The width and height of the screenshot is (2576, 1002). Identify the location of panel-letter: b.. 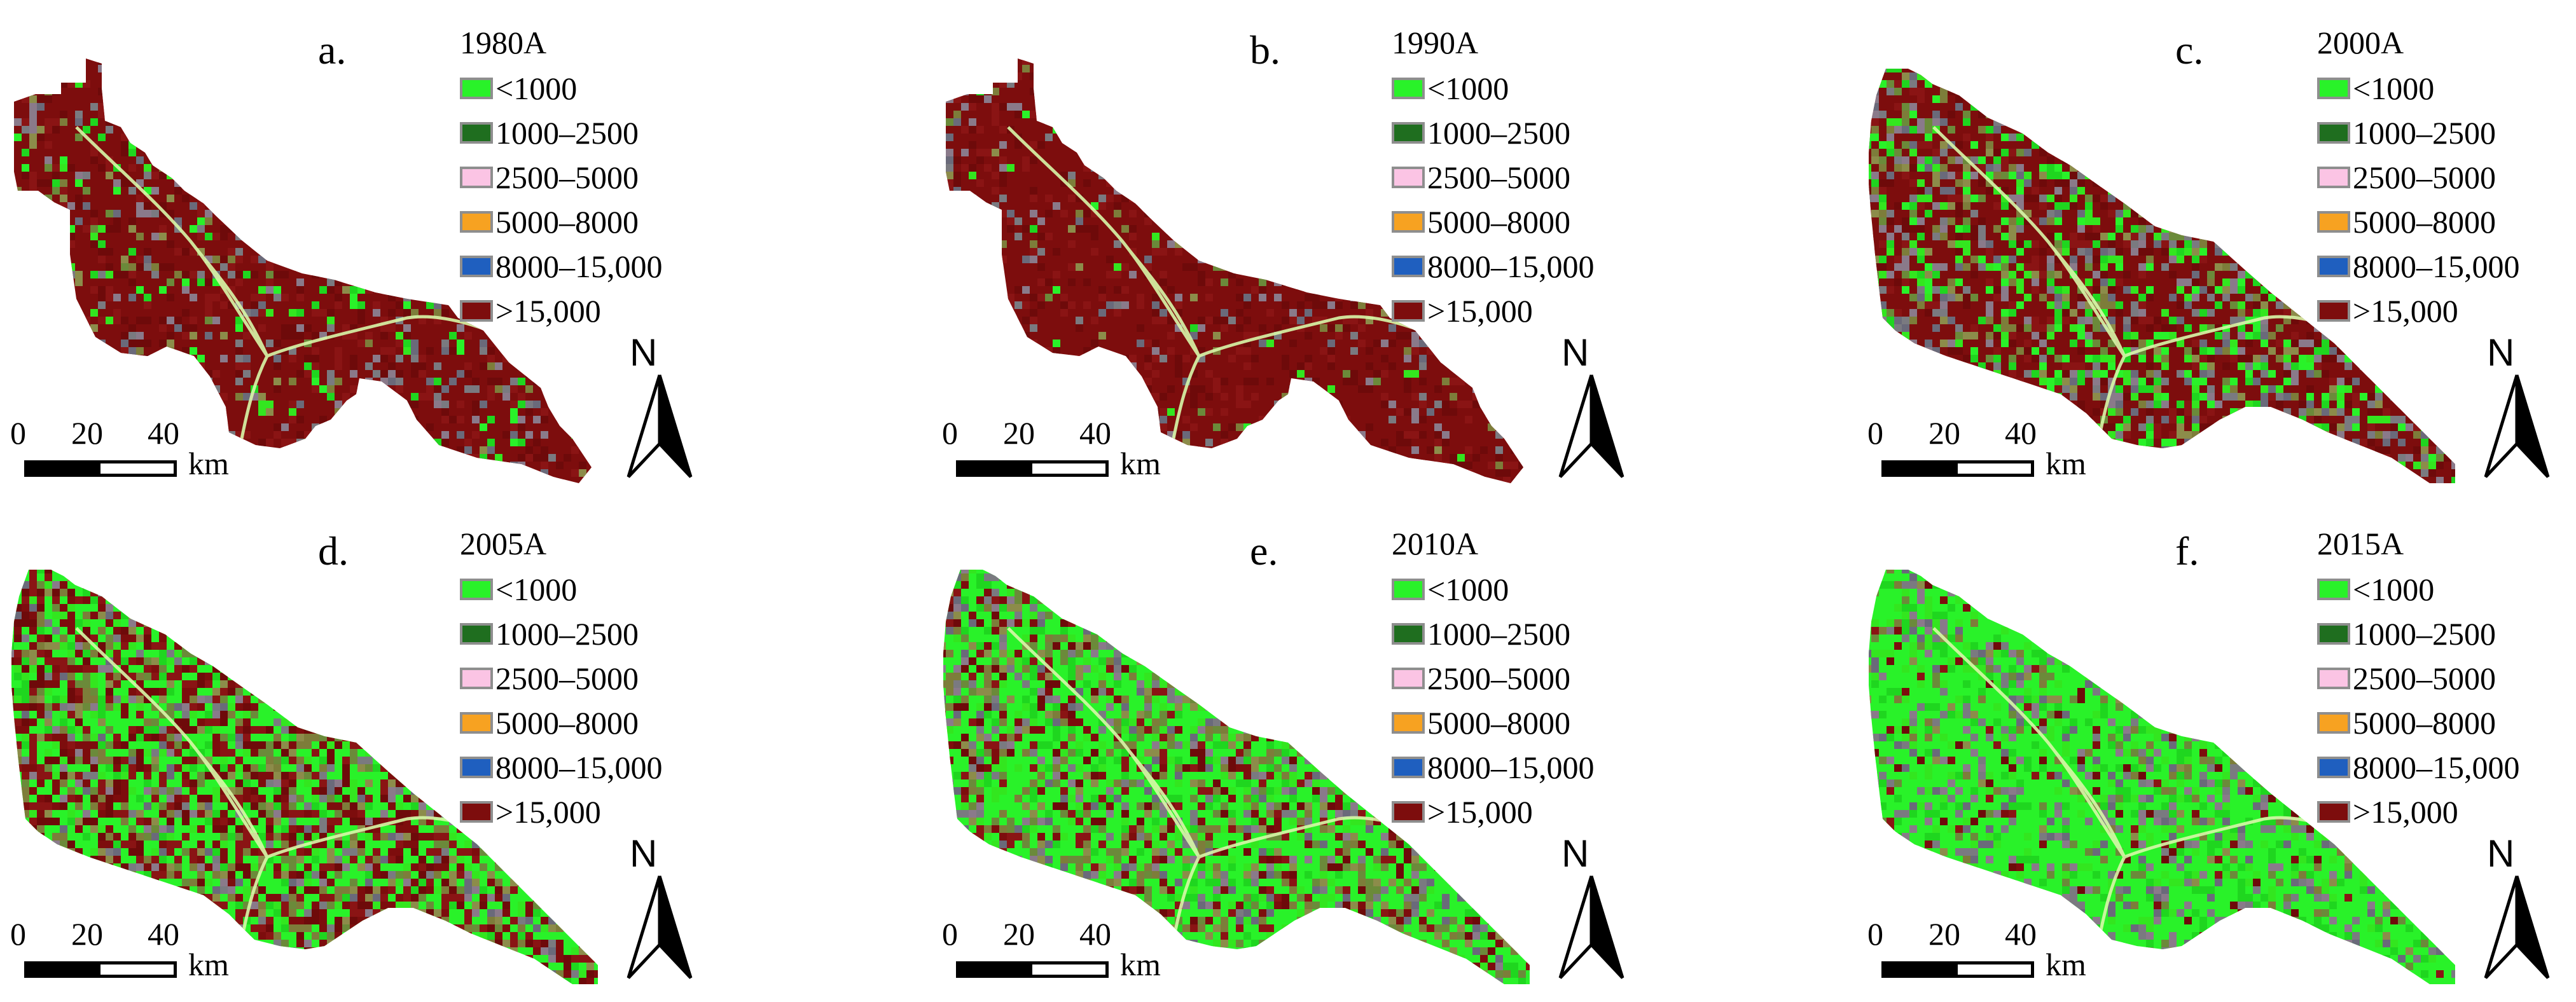
(1265, 50).